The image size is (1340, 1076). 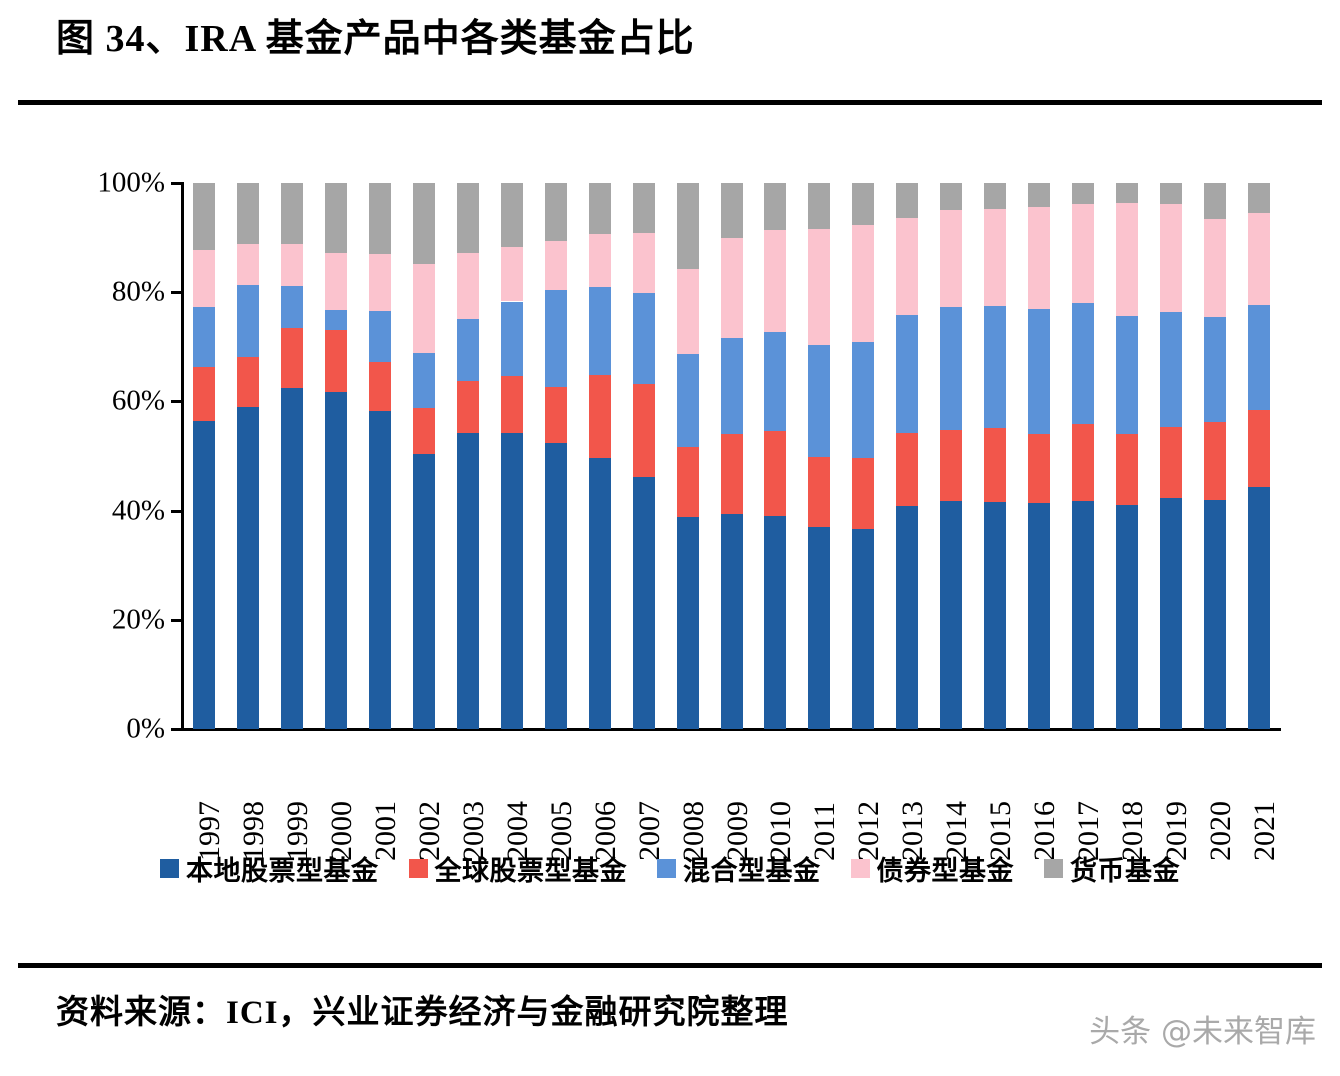 I want to click on bar-2017, so click(x=1083, y=456).